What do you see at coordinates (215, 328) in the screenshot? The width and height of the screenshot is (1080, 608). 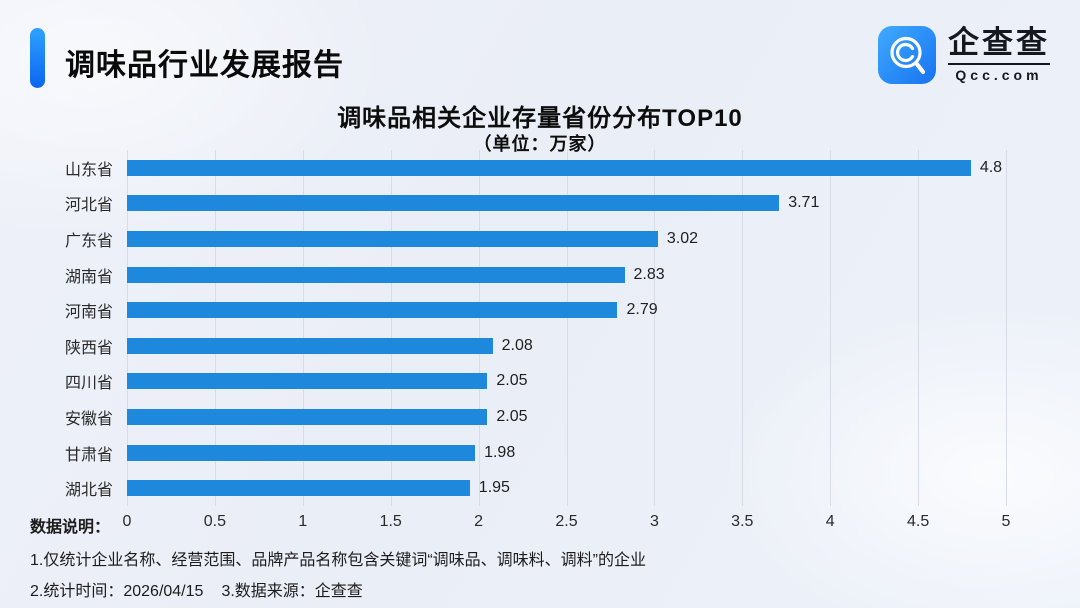 I see `gridline-0.5` at bounding box center [215, 328].